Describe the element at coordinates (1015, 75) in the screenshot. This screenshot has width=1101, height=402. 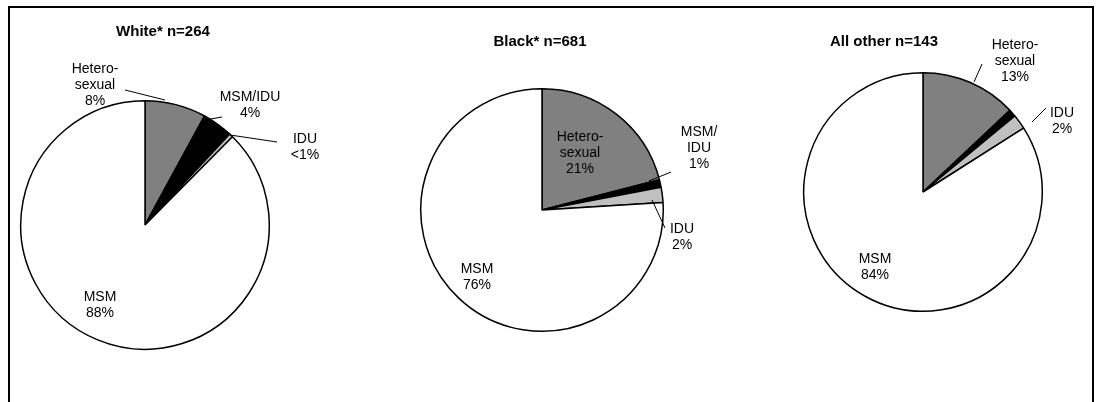
I see `data-label: 13%` at that location.